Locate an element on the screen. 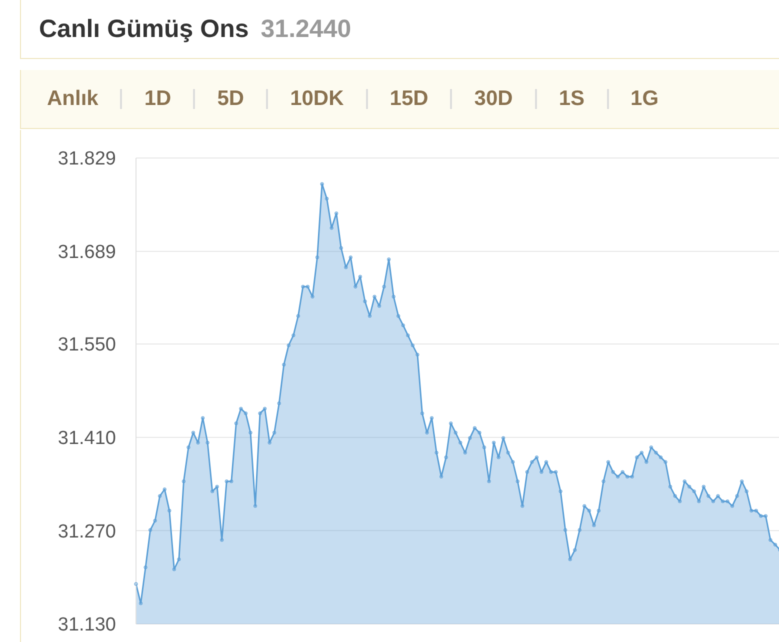 Image resolution: width=779 pixels, height=642 pixels. text: 1S is located at coordinates (572, 99).